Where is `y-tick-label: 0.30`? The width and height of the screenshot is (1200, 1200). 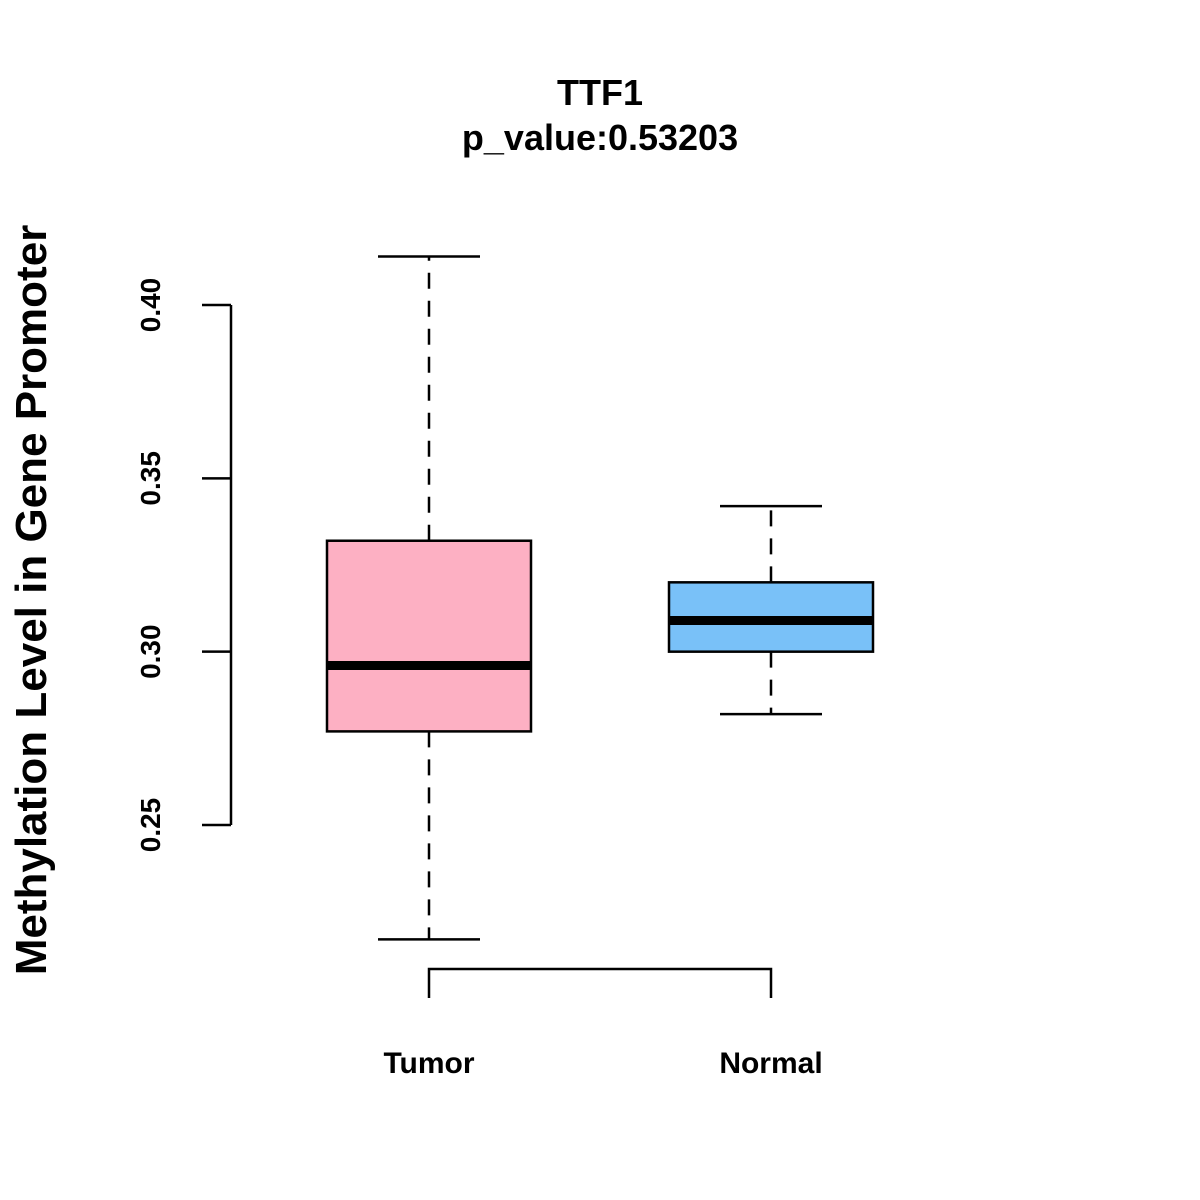
y-tick-label: 0.30 is located at coordinates (150, 651).